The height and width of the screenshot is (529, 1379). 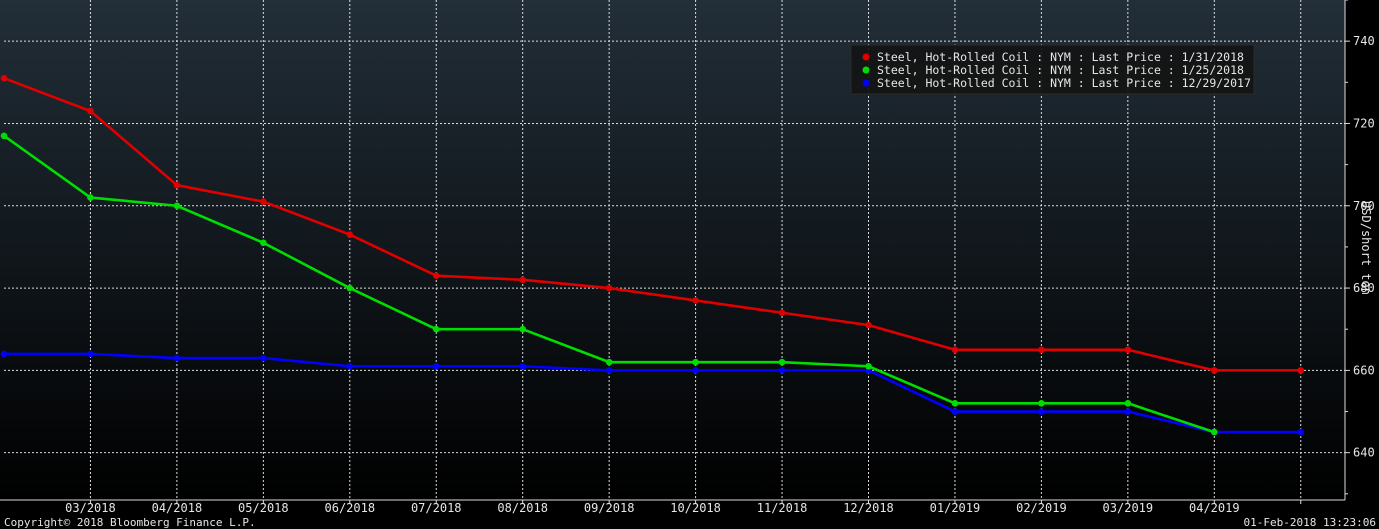 I want to click on y-tick-label: 740, so click(x=1364, y=41).